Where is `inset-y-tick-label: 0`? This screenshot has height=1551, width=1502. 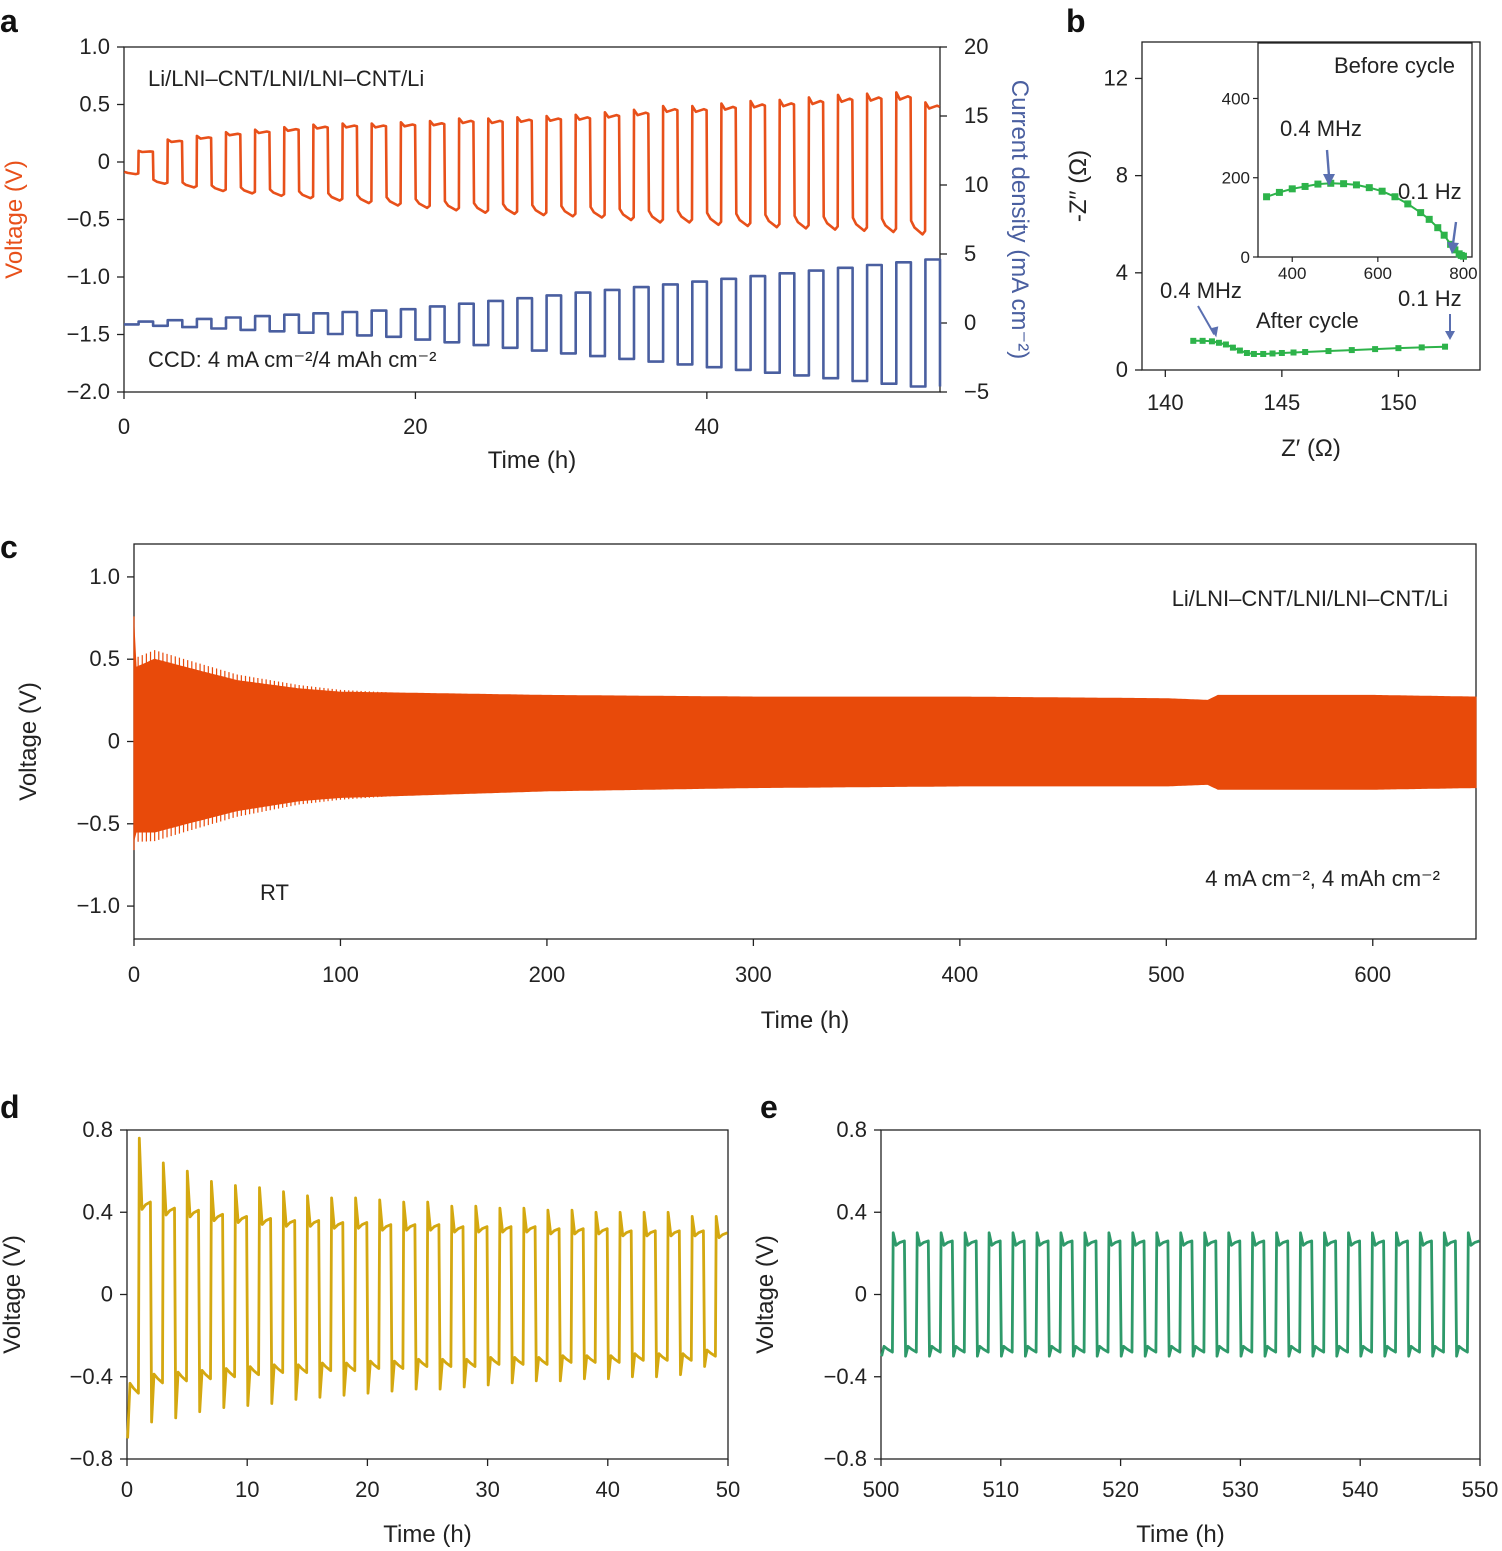 inset-y-tick-label: 0 is located at coordinates (1245, 257).